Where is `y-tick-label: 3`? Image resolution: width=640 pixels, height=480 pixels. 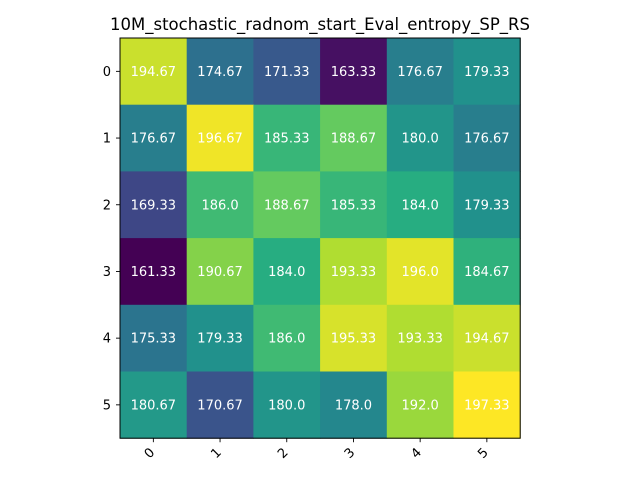
y-tick-label: 3 is located at coordinates (107, 272).